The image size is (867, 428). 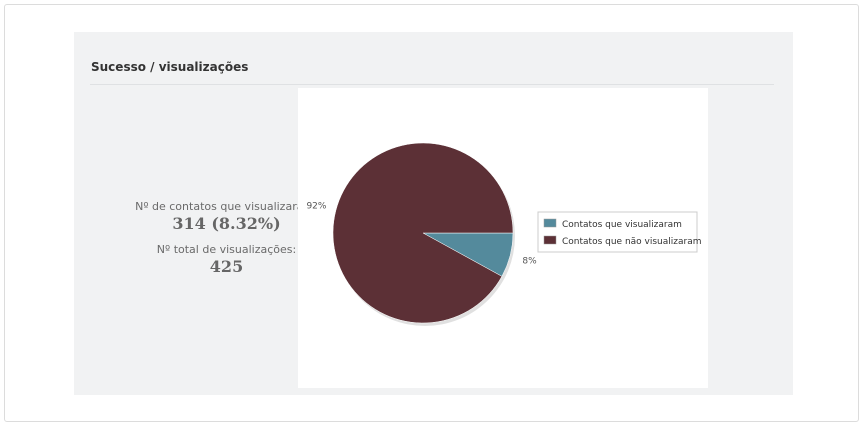 What do you see at coordinates (316, 207) in the screenshot?
I see `pie-value-label-contatos-que-nao-visualizaram: 92%` at bounding box center [316, 207].